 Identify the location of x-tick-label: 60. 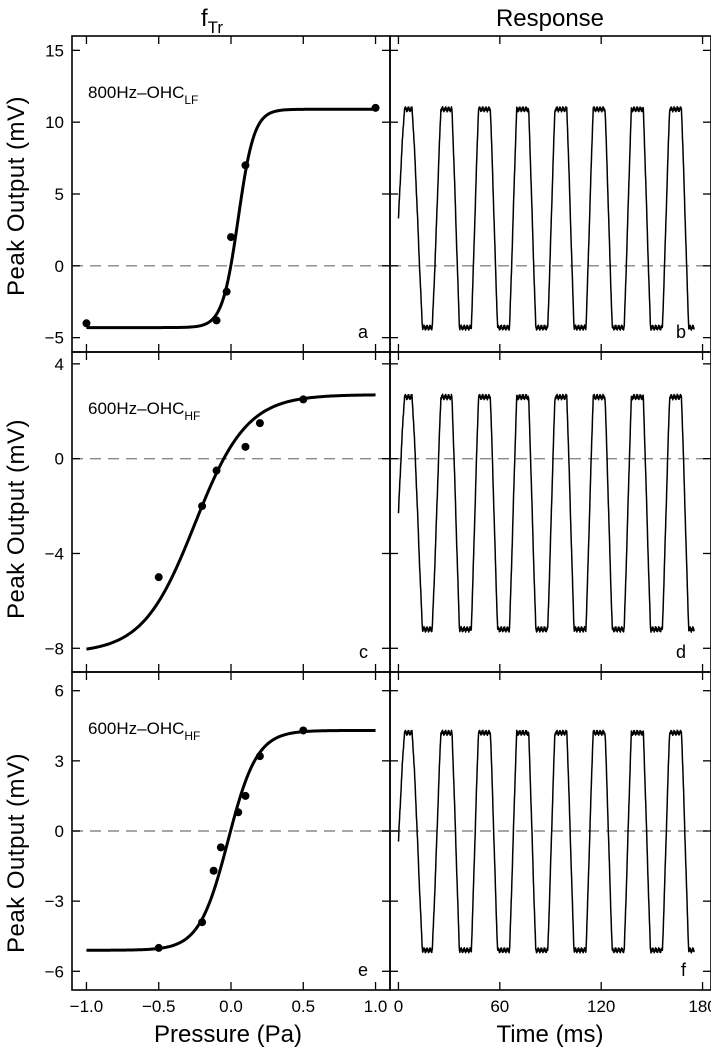
(499, 1006).